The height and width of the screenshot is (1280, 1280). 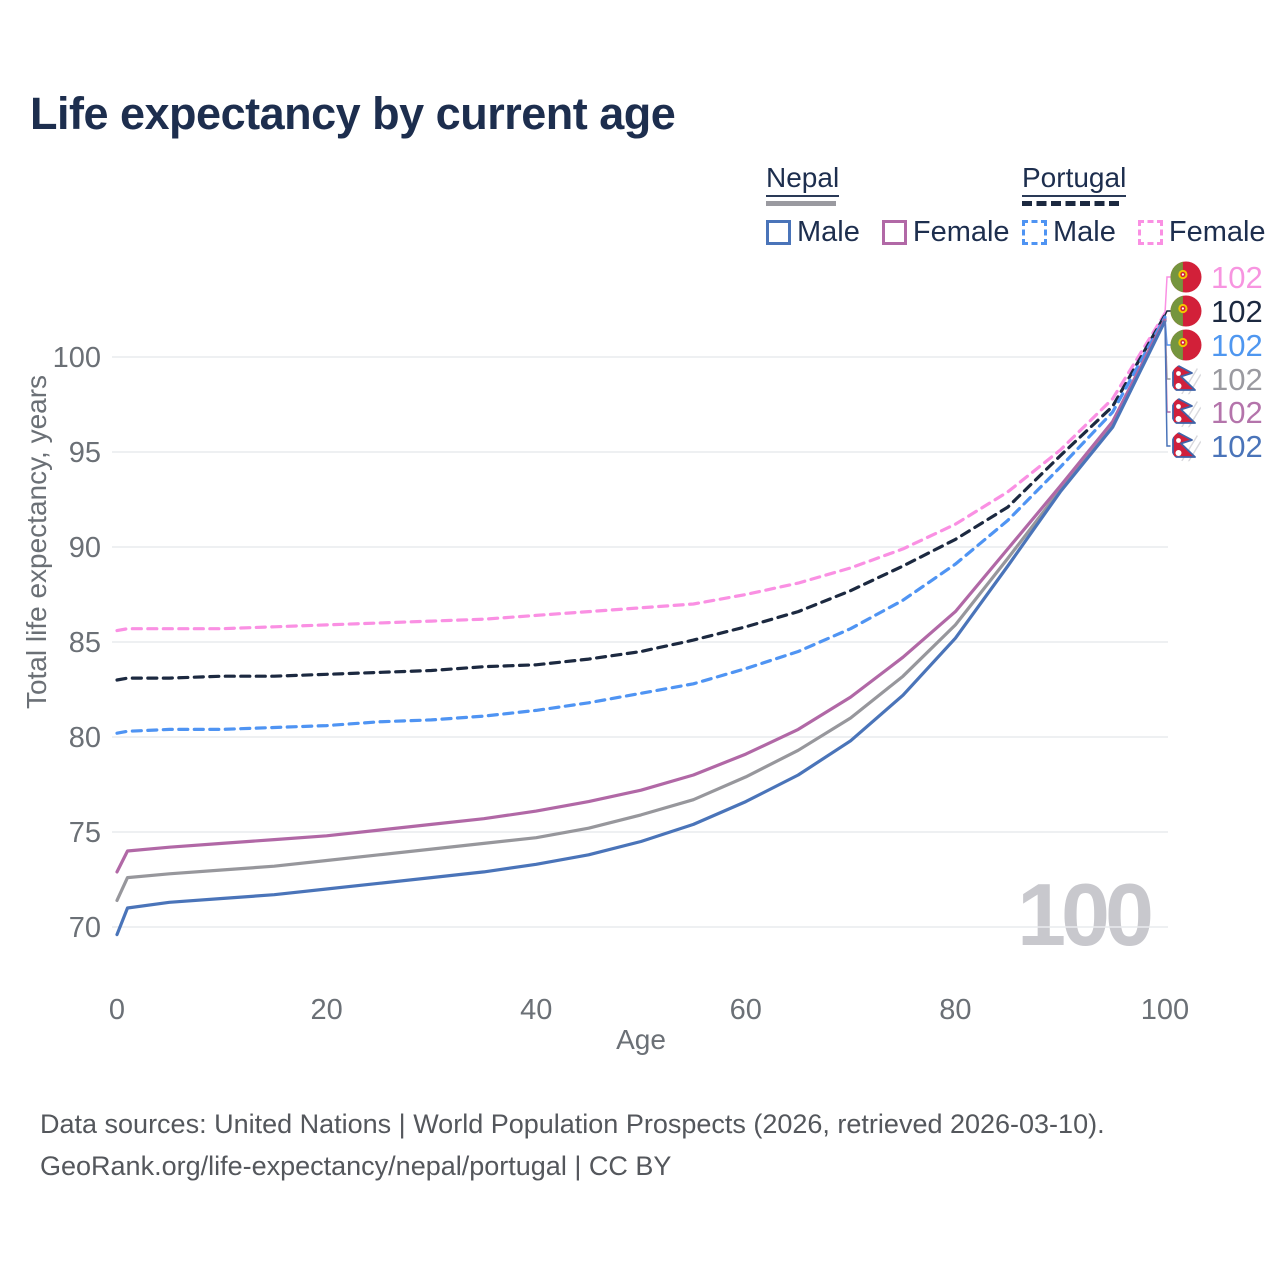 I want to click on x-tick-label-100: 100, so click(x=1165, y=1010).